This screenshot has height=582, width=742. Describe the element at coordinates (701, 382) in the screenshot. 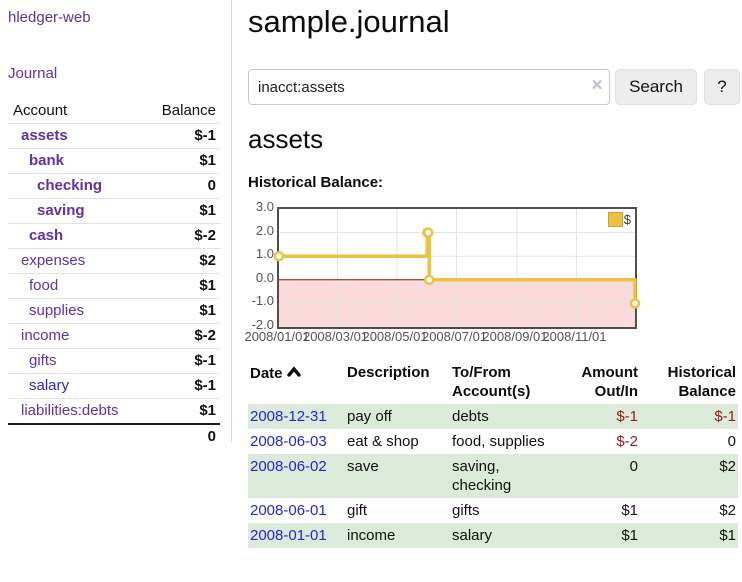

I see `register-header-balance: Historical Balance` at that location.